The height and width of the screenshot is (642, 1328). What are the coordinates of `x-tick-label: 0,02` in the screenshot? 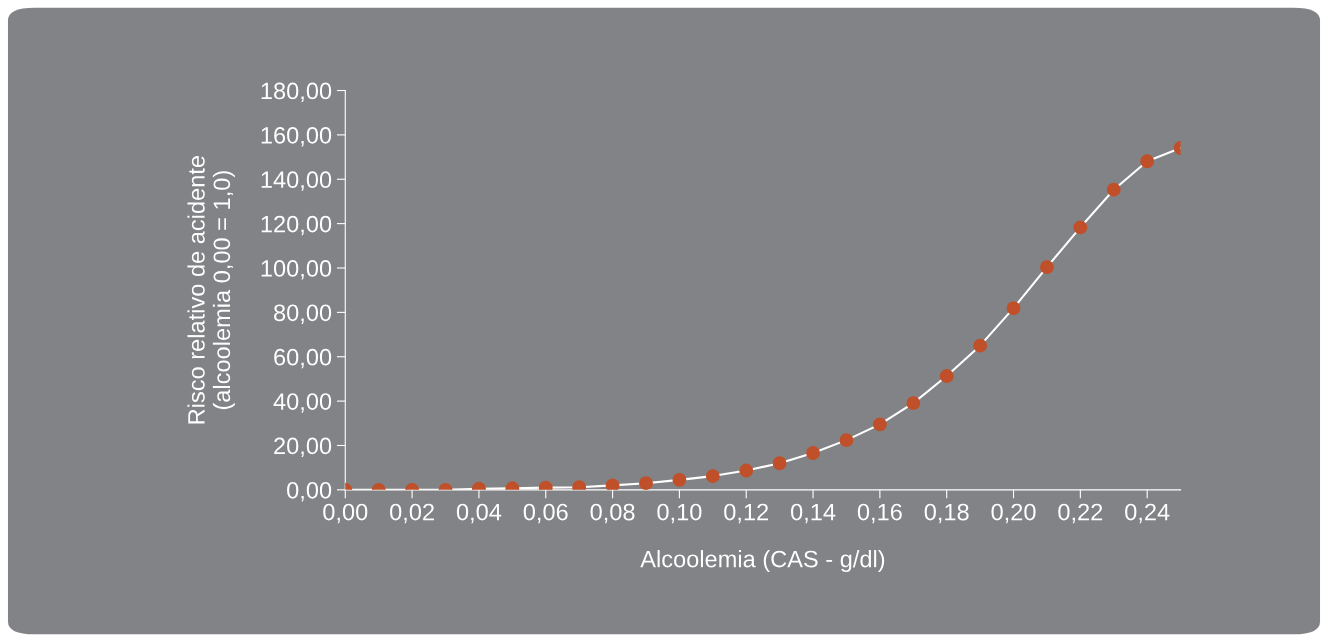 It's located at (412, 513).